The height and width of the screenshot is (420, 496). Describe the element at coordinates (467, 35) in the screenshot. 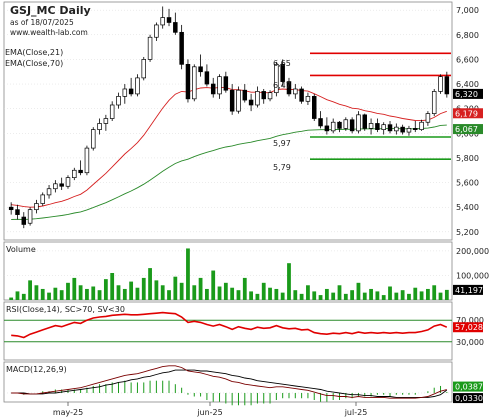

I see `price-tick-label: 6,800` at that location.